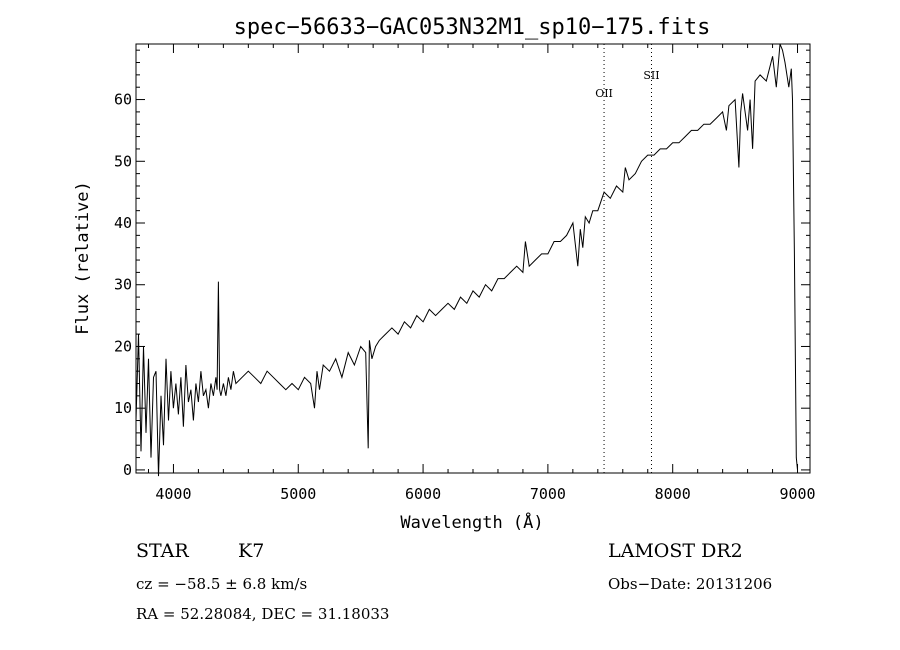  Describe the element at coordinates (673, 494) in the screenshot. I see `x-tick-label: 8000` at that location.